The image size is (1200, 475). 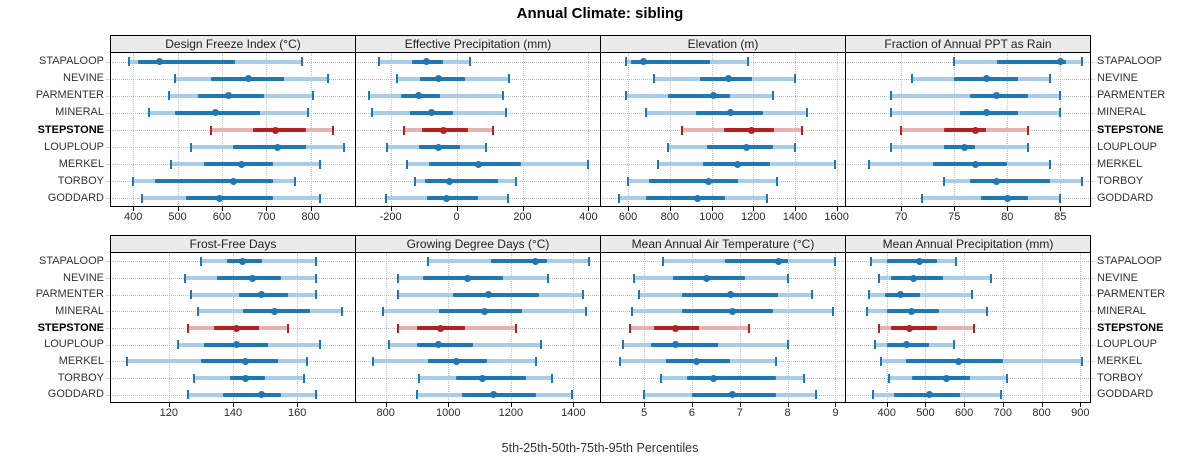 What do you see at coordinates (81, 360) in the screenshot?
I see `station-label-left: MERKEL` at bounding box center [81, 360].